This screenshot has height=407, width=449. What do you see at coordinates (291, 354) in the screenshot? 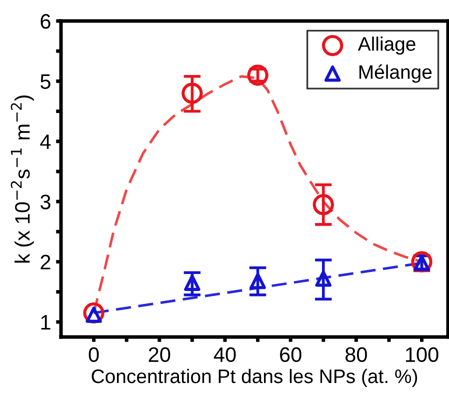
I see `x-tick-label: 60` at bounding box center [291, 354].